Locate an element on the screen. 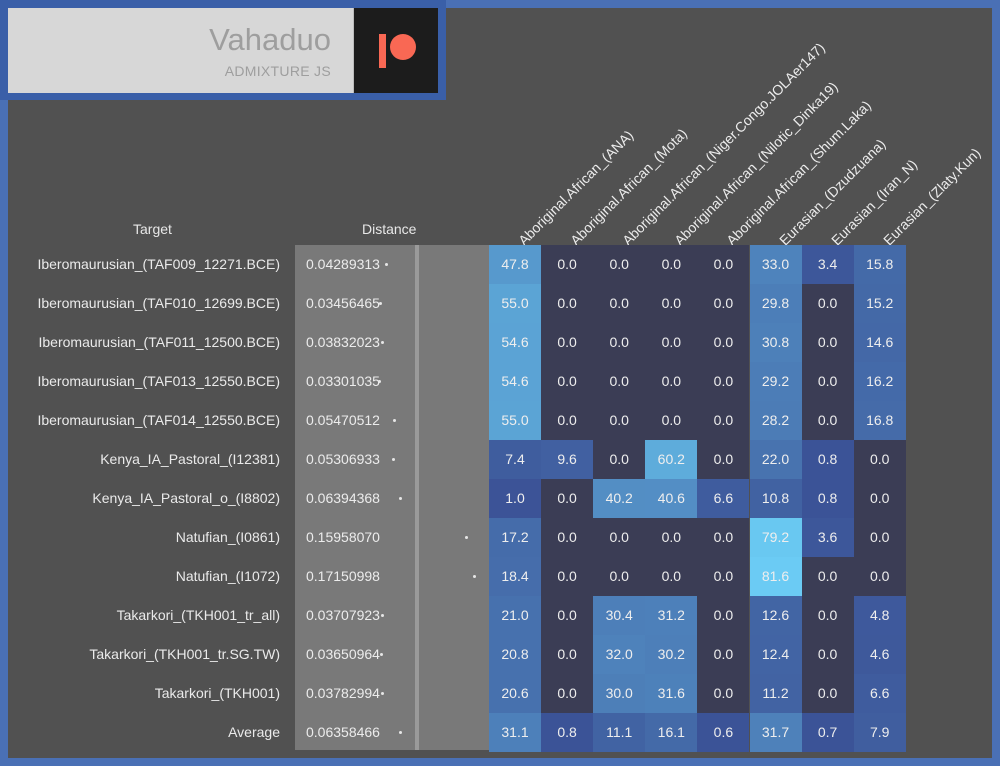  value-cell: 31.7 is located at coordinates (775, 732).